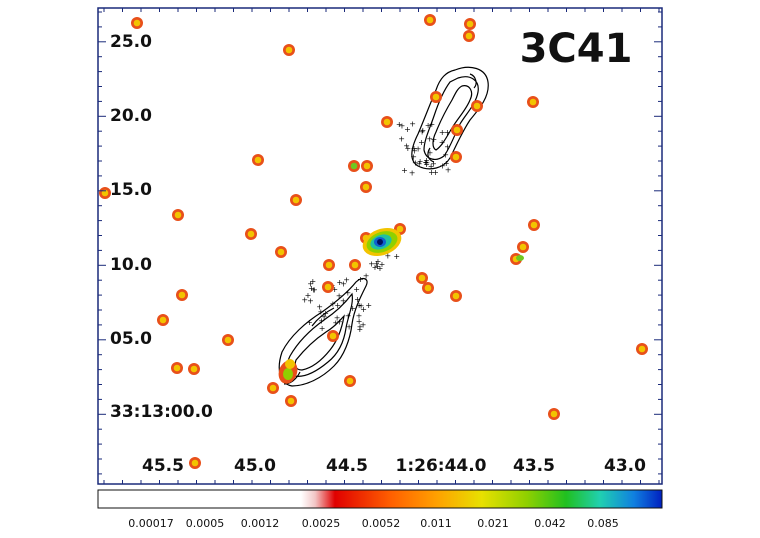 This screenshot has width=760, height=538. What do you see at coordinates (255, 466) in the screenshot?
I see `x-tick-label: 45.0` at bounding box center [255, 466].